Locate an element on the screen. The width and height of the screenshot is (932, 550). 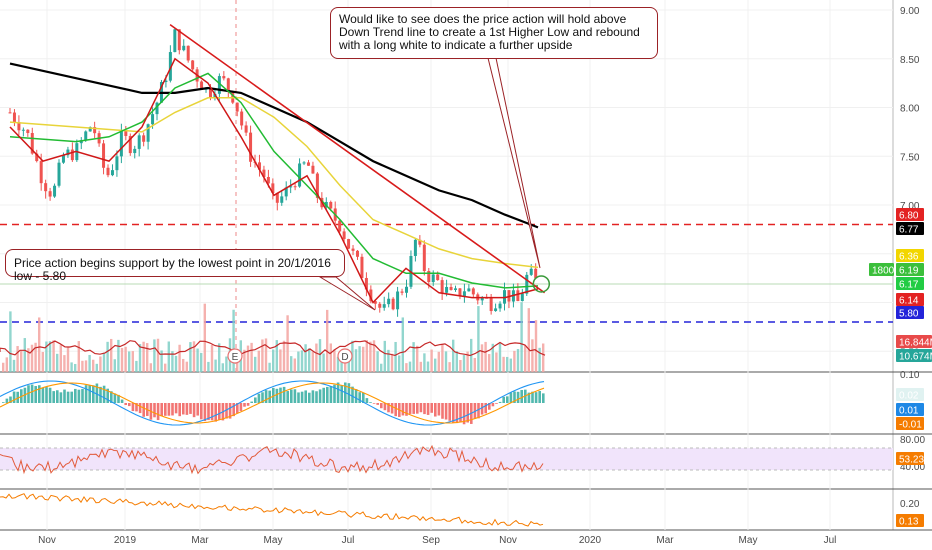
macd-badge-bg is located at coordinates (910, 394).